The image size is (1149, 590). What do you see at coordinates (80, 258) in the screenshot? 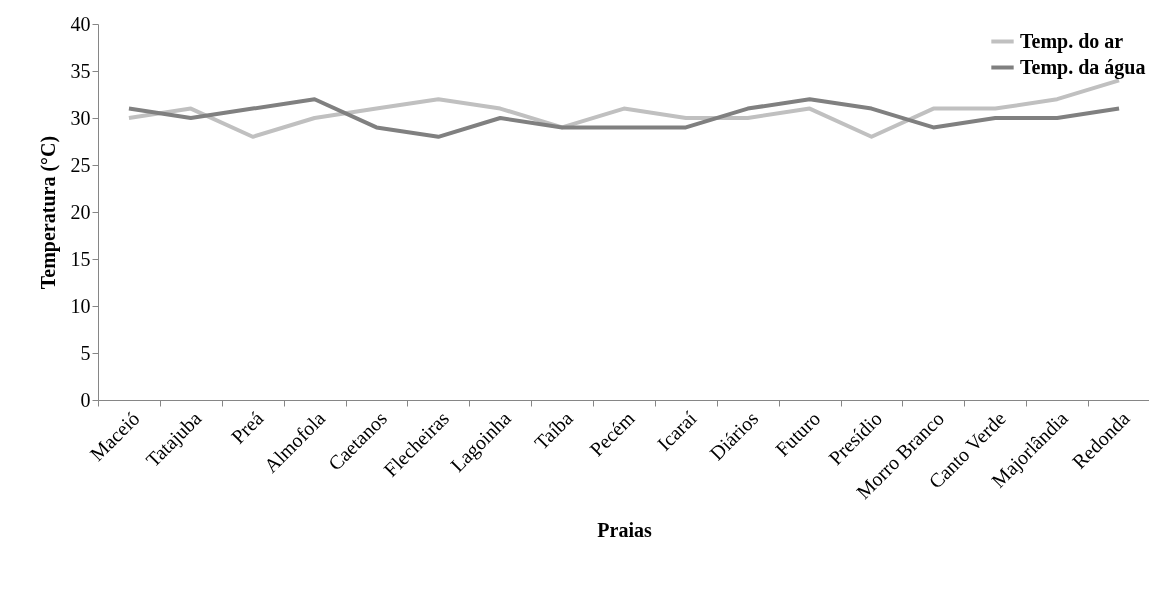
I see `y-tick-label: 15` at bounding box center [80, 258].